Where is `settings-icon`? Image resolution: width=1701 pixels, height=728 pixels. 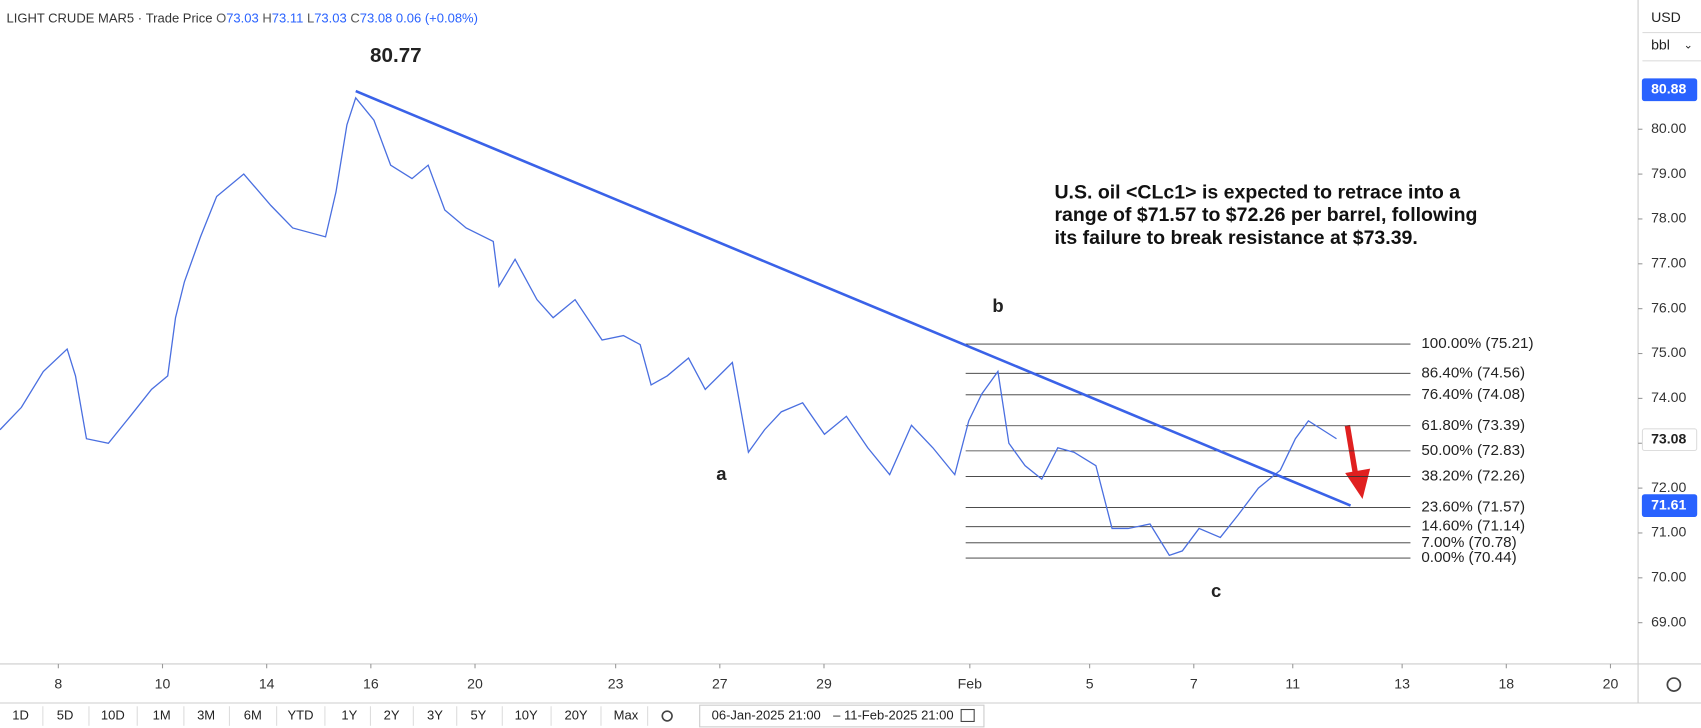
settings-icon is located at coordinates (1674, 684).